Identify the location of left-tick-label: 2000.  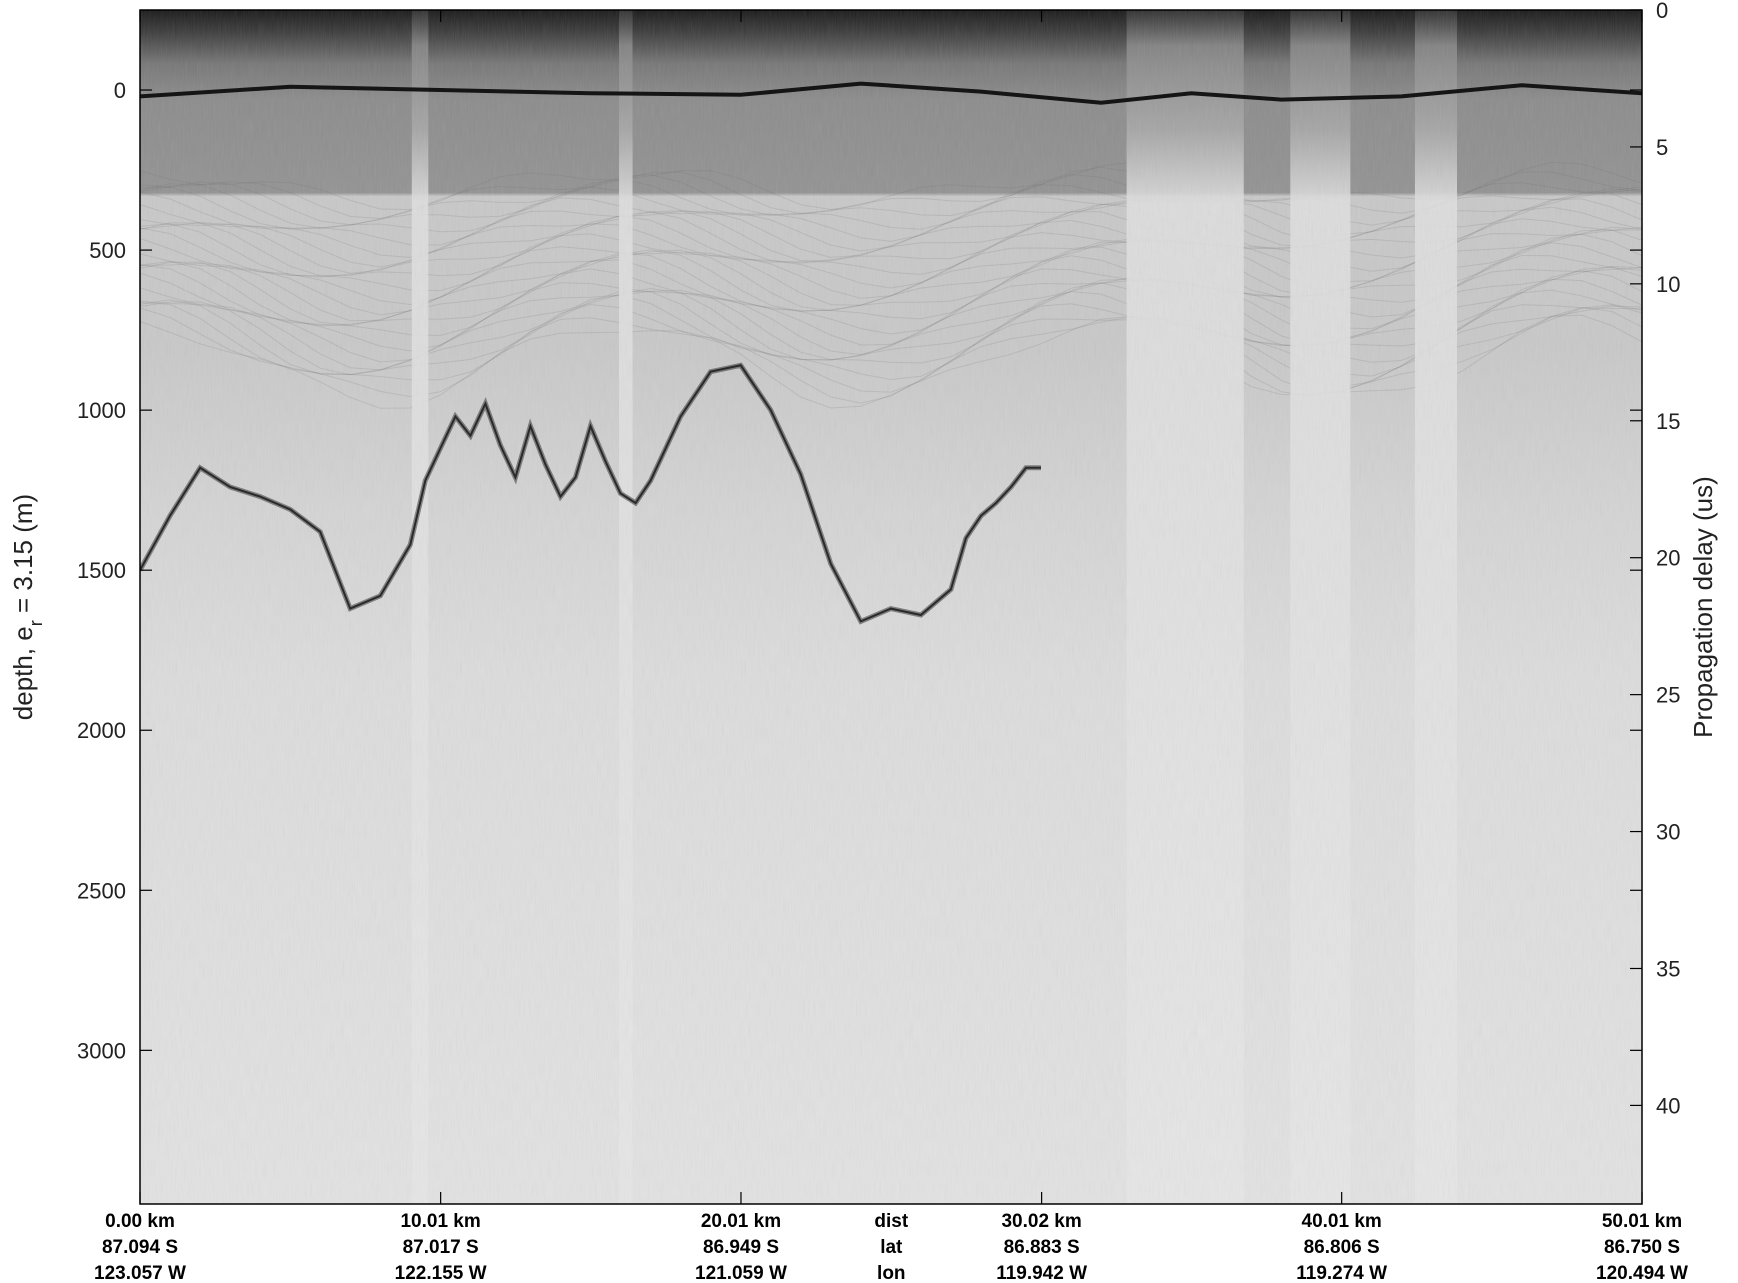
(101, 730).